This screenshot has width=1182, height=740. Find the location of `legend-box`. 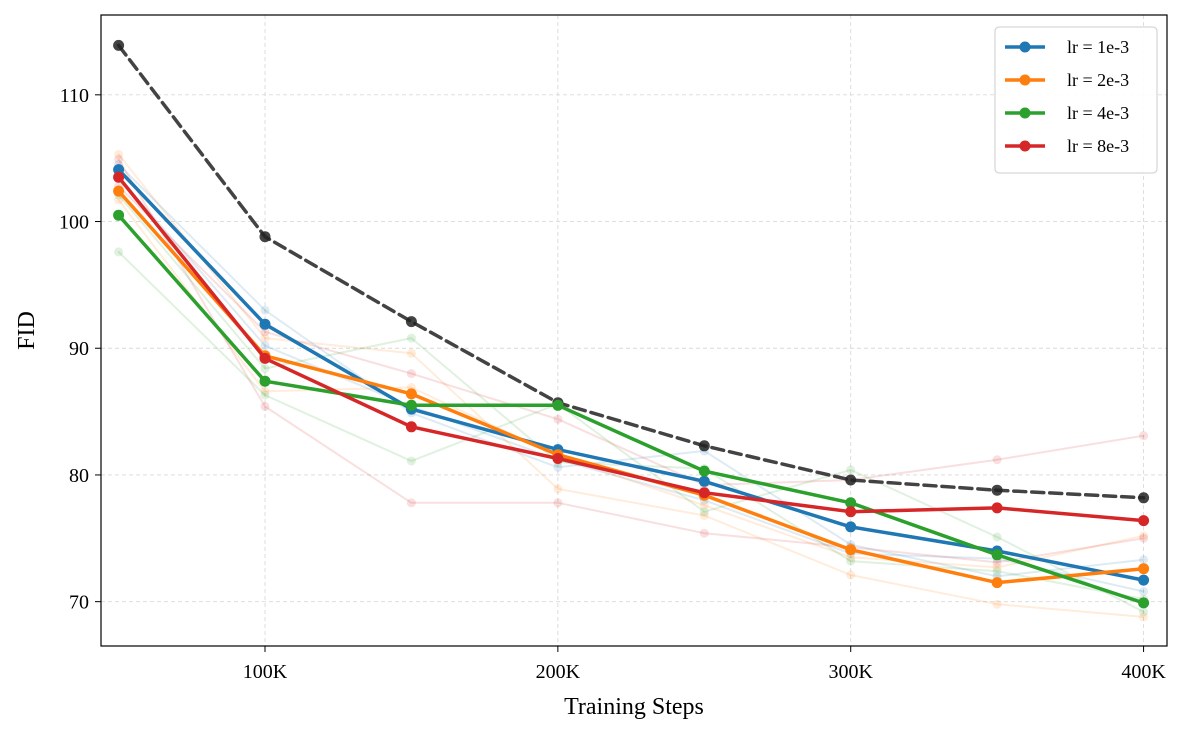

legend-box is located at coordinates (1076, 100).